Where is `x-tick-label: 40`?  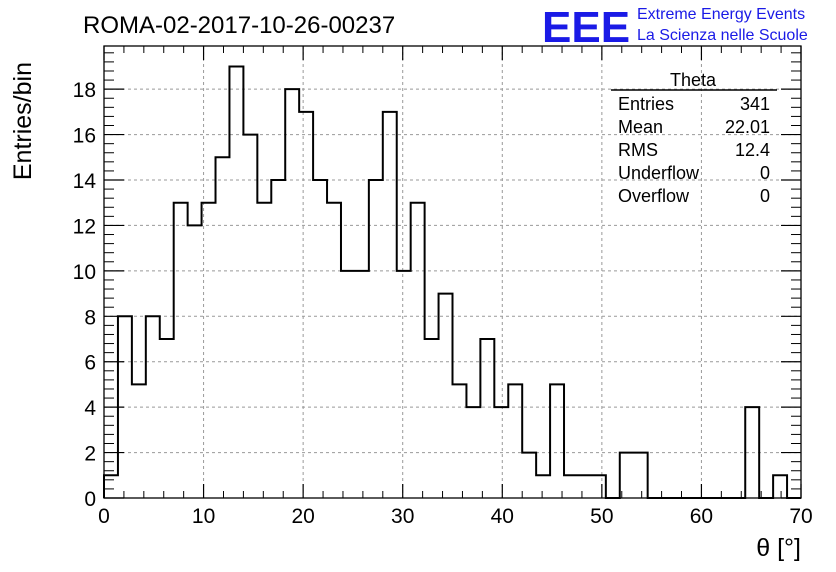
x-tick-label: 40 is located at coordinates (502, 516).